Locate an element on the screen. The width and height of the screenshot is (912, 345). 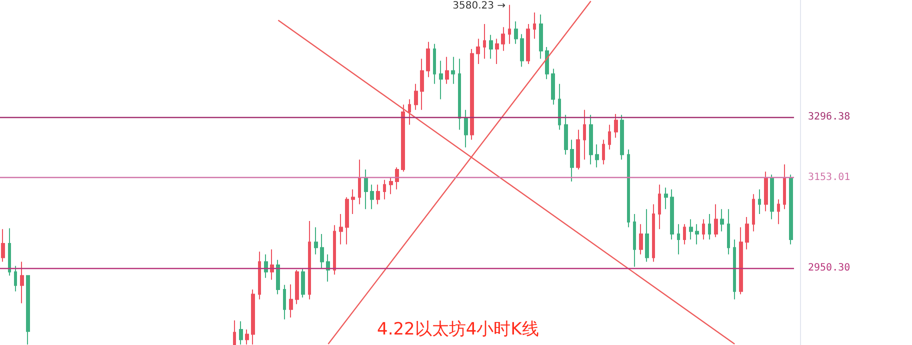
y-tick-label: 3296.38 is located at coordinates (829, 117).